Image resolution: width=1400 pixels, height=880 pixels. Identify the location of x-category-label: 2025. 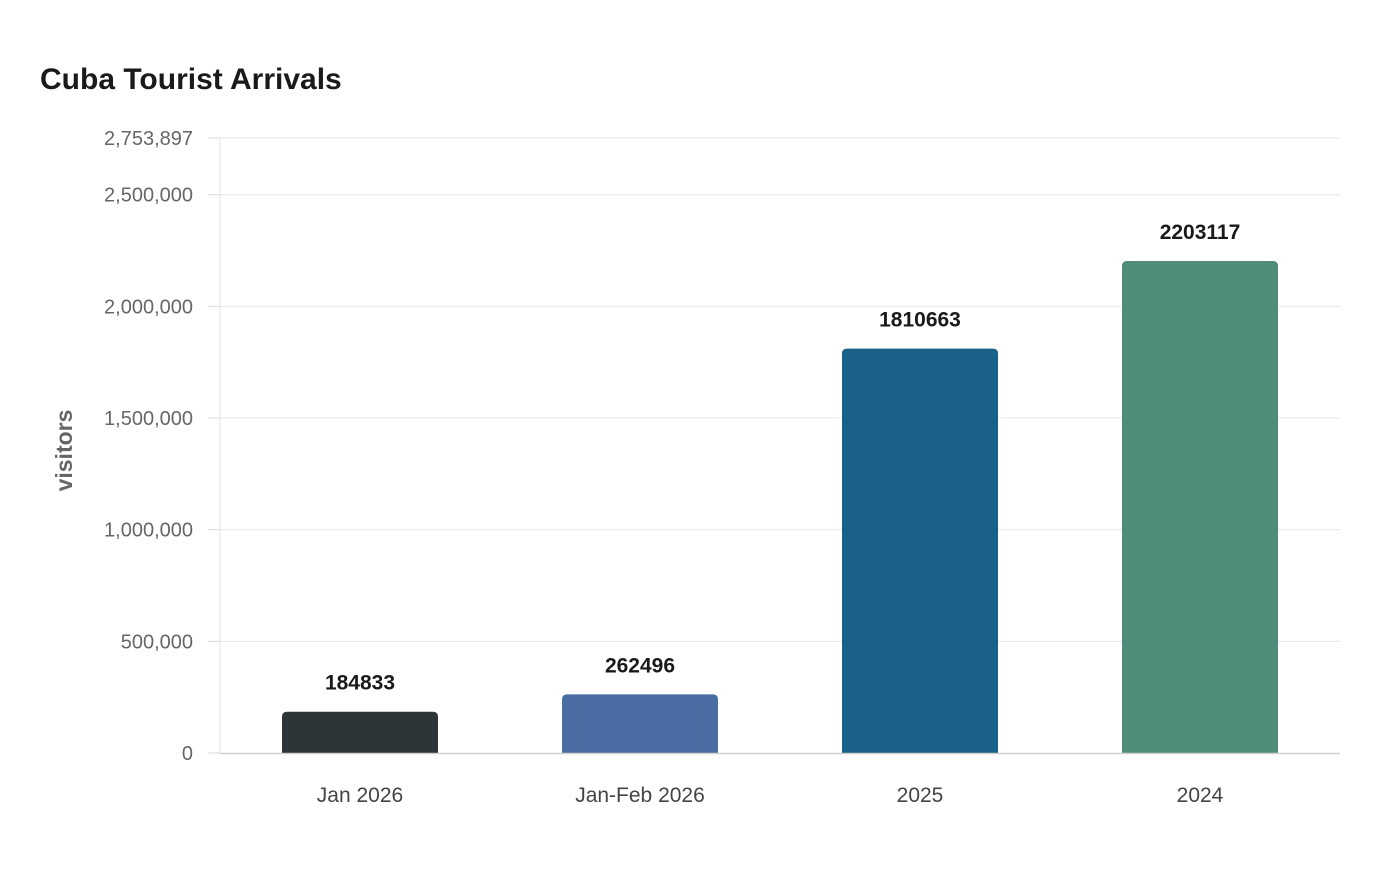
(920, 795).